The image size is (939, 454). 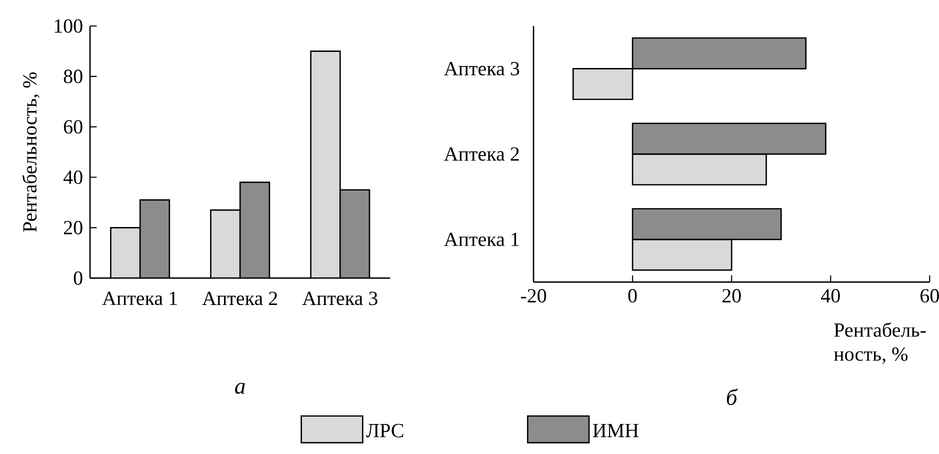 What do you see at coordinates (68, 26) in the screenshot?
I see `y-tick-label: 100` at bounding box center [68, 26].